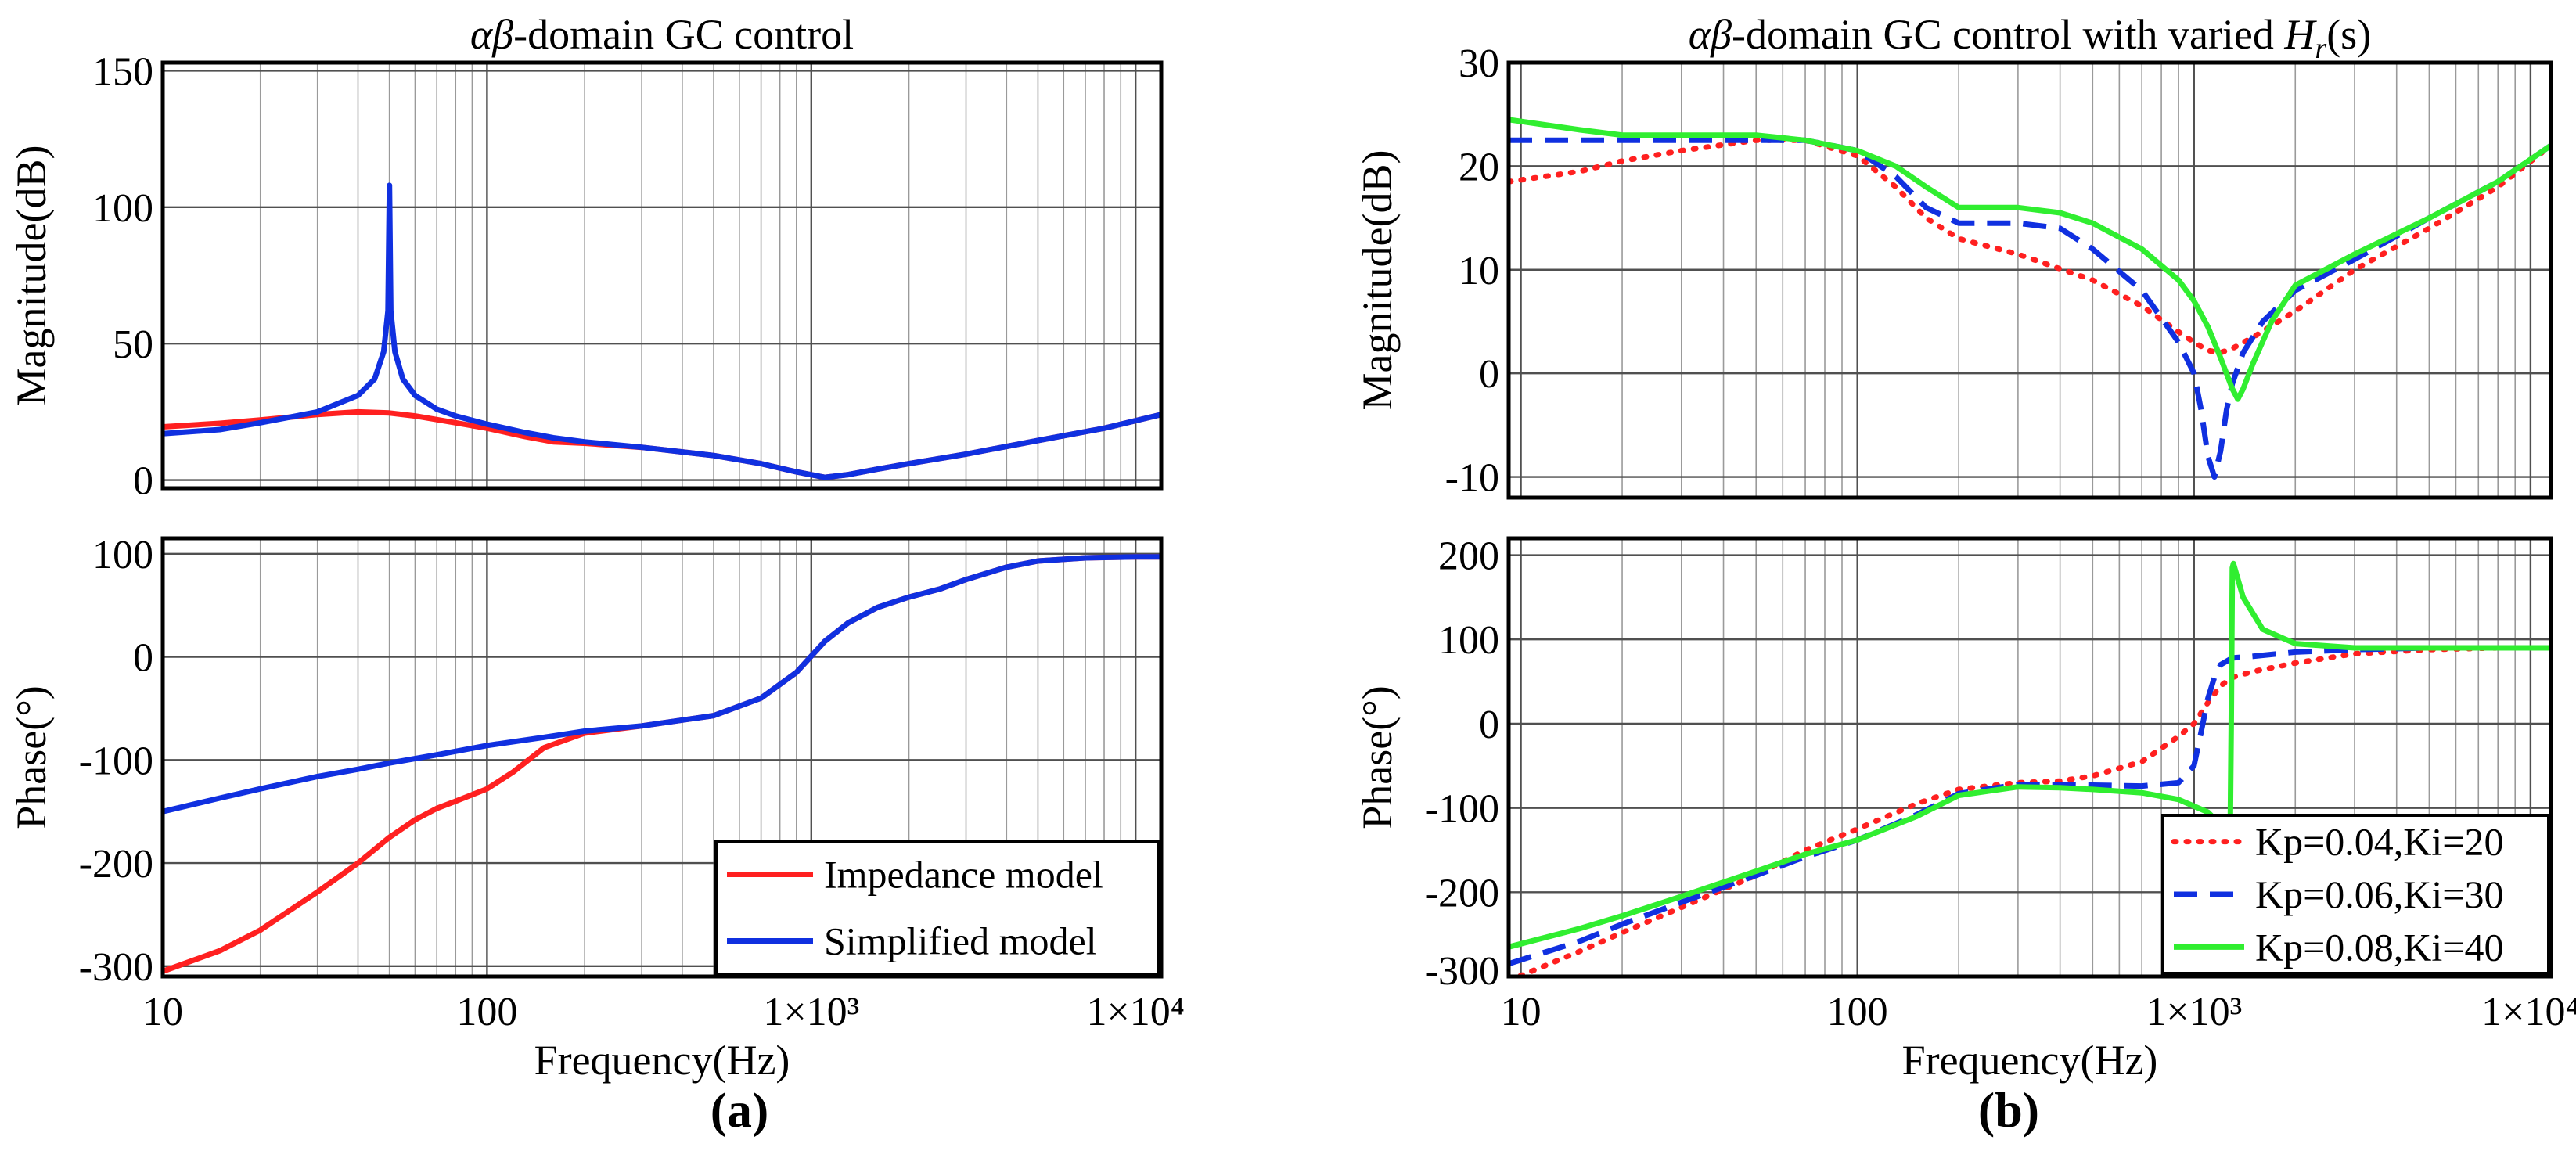 The width and height of the screenshot is (2576, 1158). I want to click on chart-title: αβ-domain GC control with varied Hr(s), so click(2030, 38).